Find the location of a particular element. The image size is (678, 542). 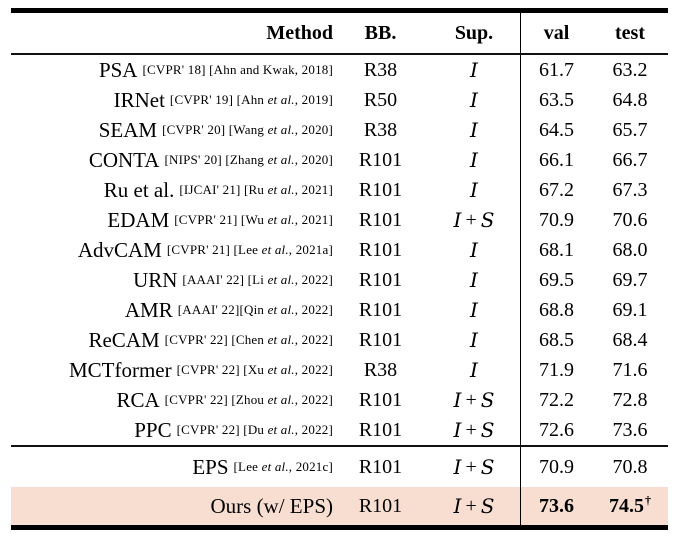

val-score-cell: 69.5 is located at coordinates (556, 280).